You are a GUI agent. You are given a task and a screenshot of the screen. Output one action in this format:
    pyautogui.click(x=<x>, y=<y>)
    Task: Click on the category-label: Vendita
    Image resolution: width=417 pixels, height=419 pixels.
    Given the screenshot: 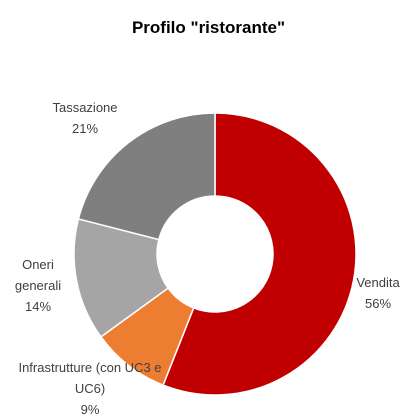 What is the action you would take?
    pyautogui.click(x=378, y=282)
    